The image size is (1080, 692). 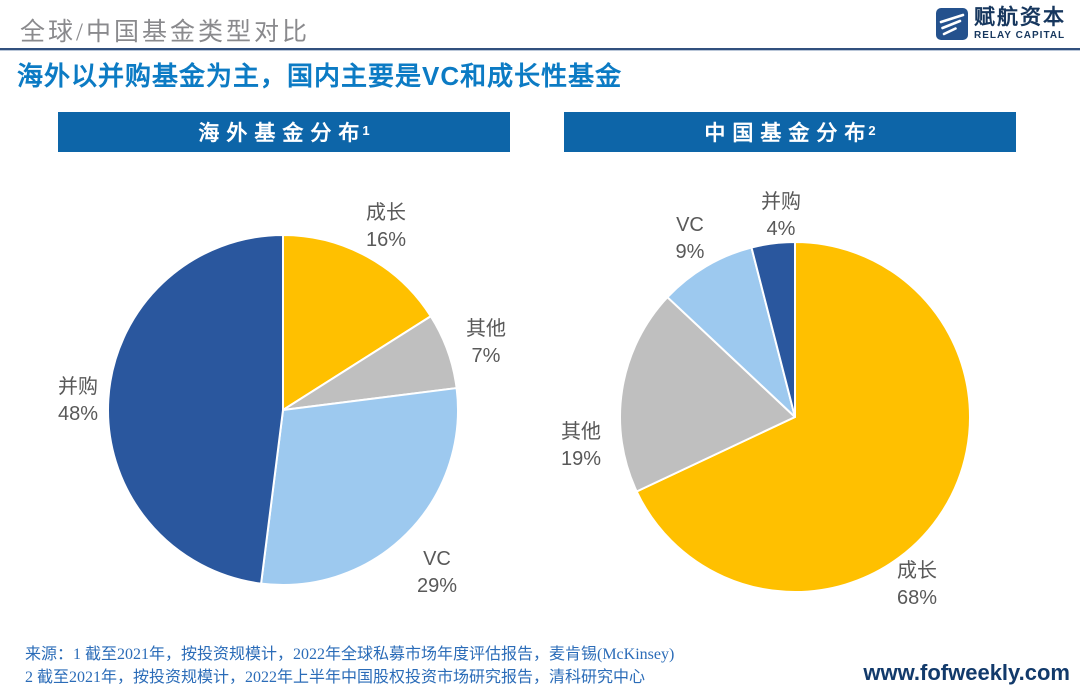 What do you see at coordinates (917, 598) in the screenshot?
I see `label-value: 68%` at bounding box center [917, 598].